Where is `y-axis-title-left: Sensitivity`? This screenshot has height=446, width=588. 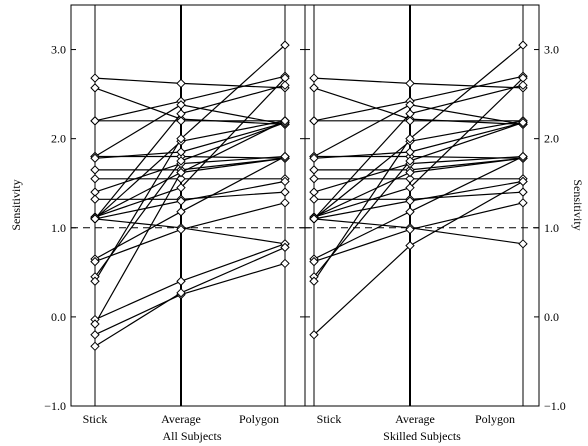
y-axis-title-left: Sensitivity is located at coordinates (16, 204).